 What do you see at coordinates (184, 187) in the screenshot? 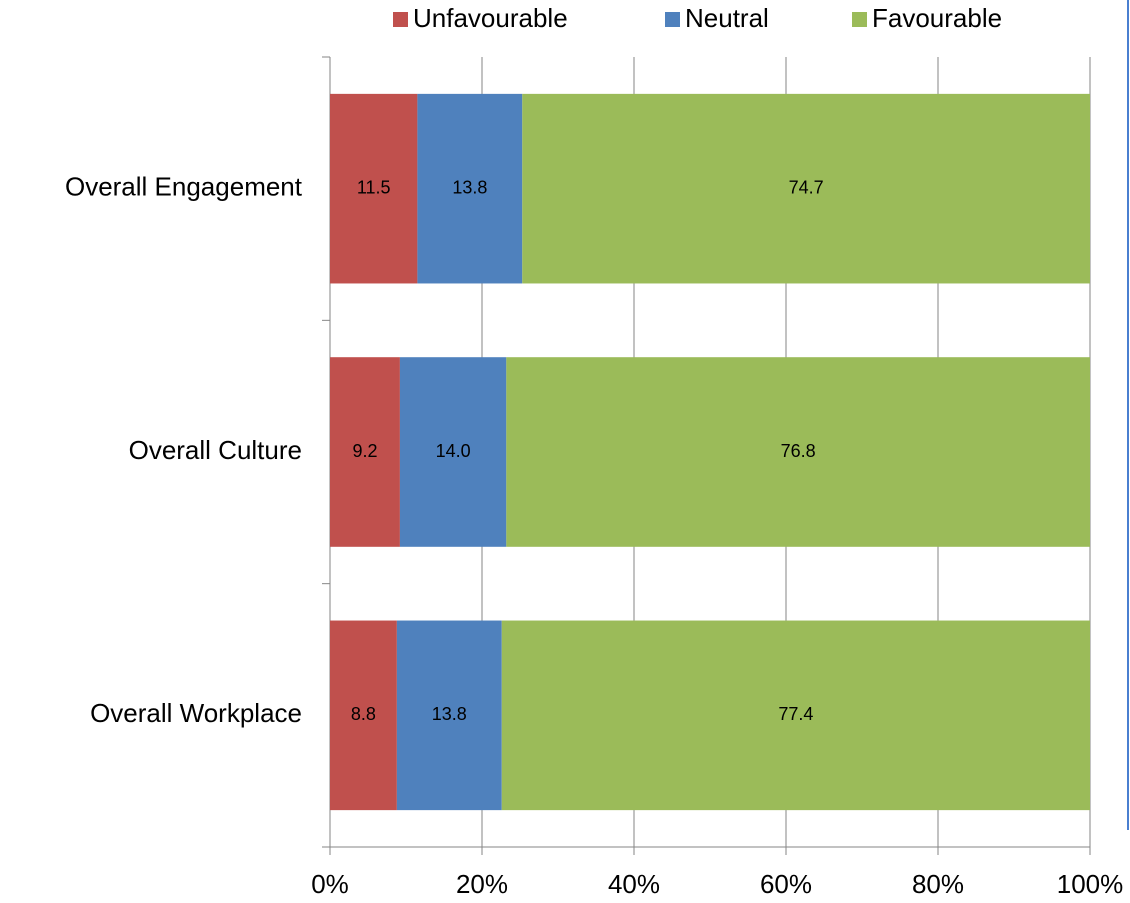
I see `y-tick-label: Overall Engagement` at bounding box center [184, 187].